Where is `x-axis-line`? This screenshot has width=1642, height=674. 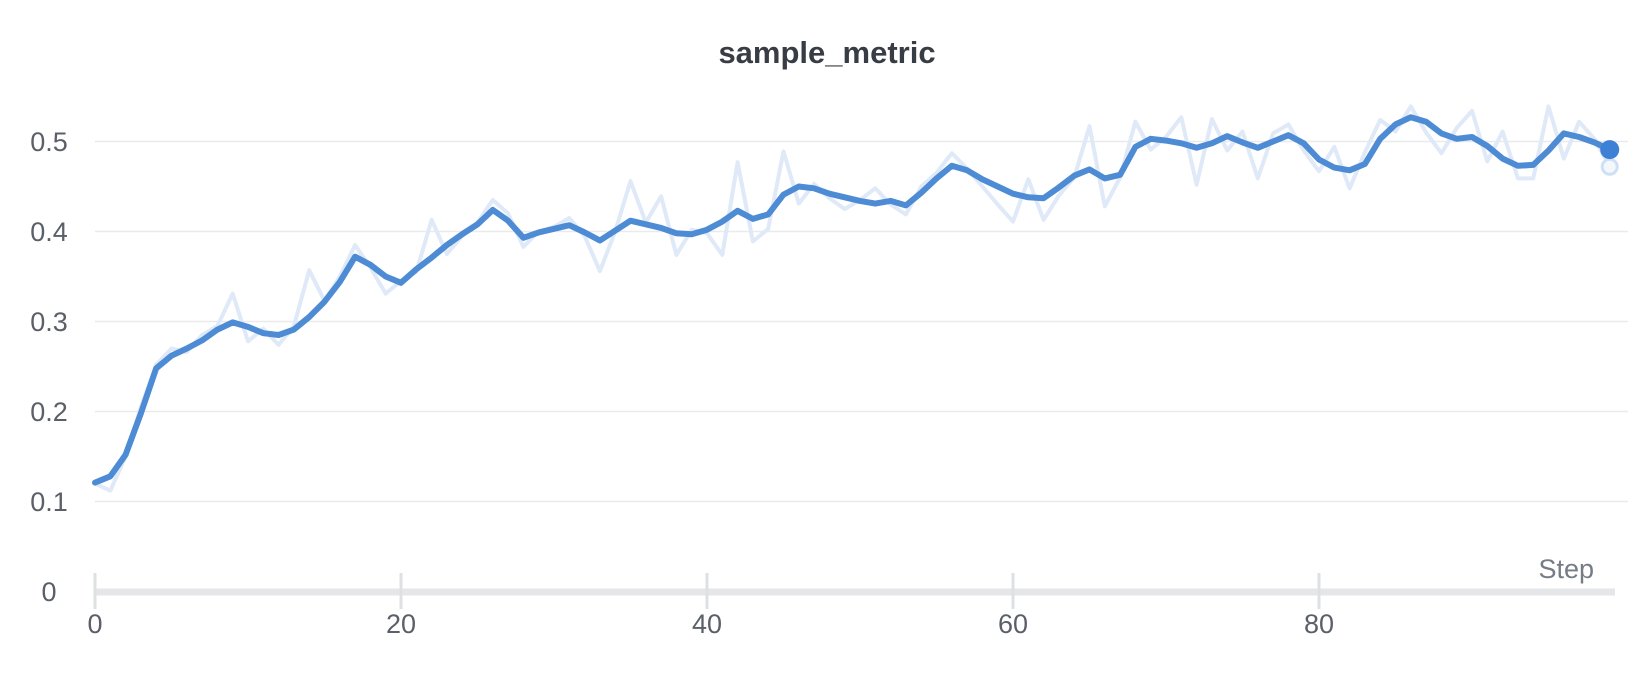 x-axis-line is located at coordinates (855, 592).